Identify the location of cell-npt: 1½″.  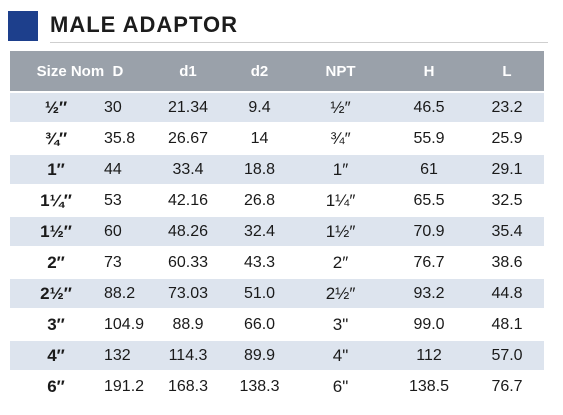
(341, 231).